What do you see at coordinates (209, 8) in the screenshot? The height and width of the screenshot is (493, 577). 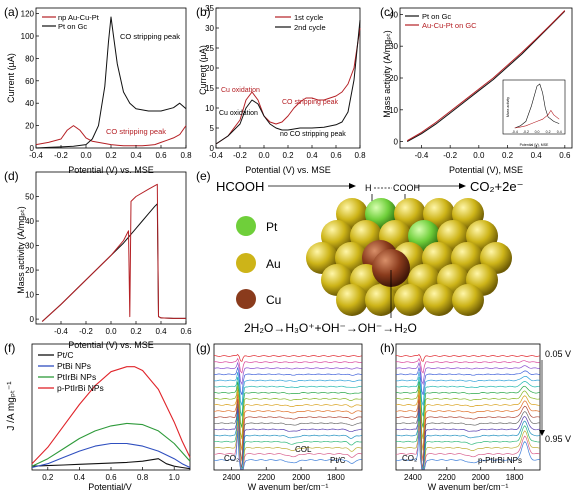 I see `y-tick-label-b-7: 35` at bounding box center [209, 8].